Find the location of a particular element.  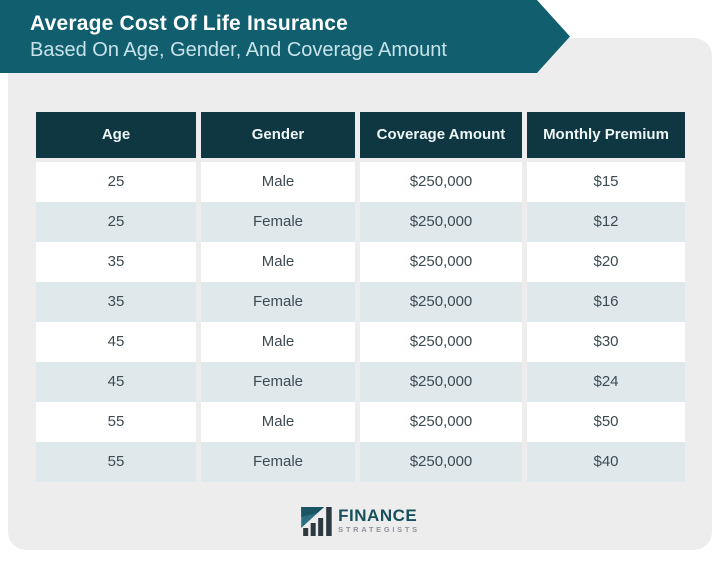

table-row: 25 Male $250,000 $15 is located at coordinates (360, 182).